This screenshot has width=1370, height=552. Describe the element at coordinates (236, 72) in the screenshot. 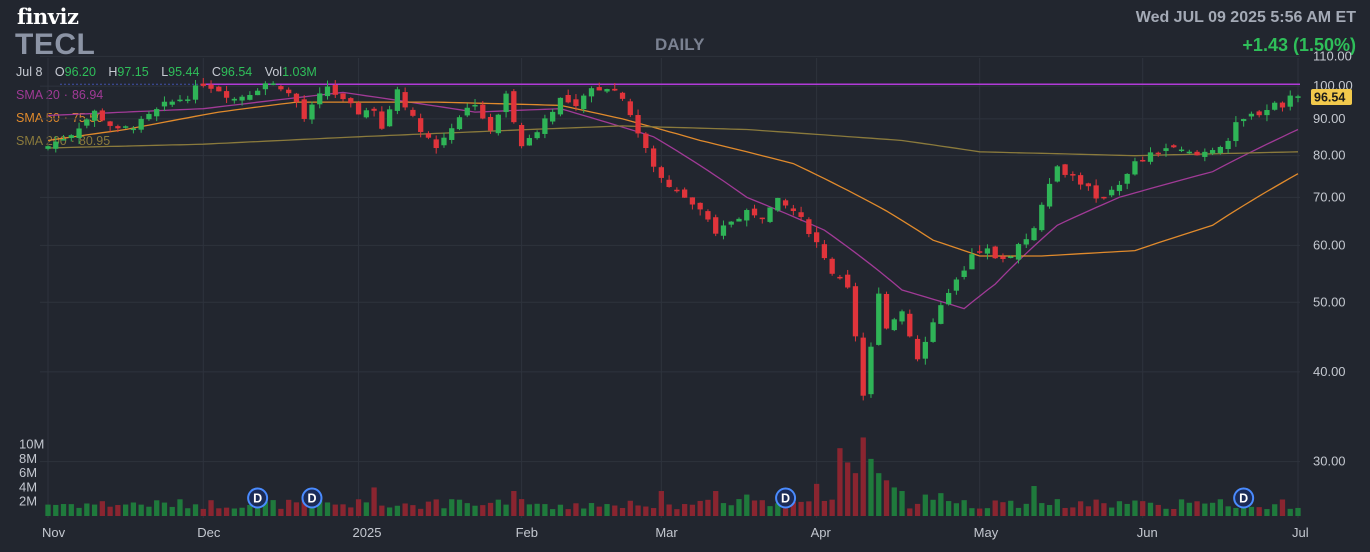

I see `close-value: 96.54` at that location.